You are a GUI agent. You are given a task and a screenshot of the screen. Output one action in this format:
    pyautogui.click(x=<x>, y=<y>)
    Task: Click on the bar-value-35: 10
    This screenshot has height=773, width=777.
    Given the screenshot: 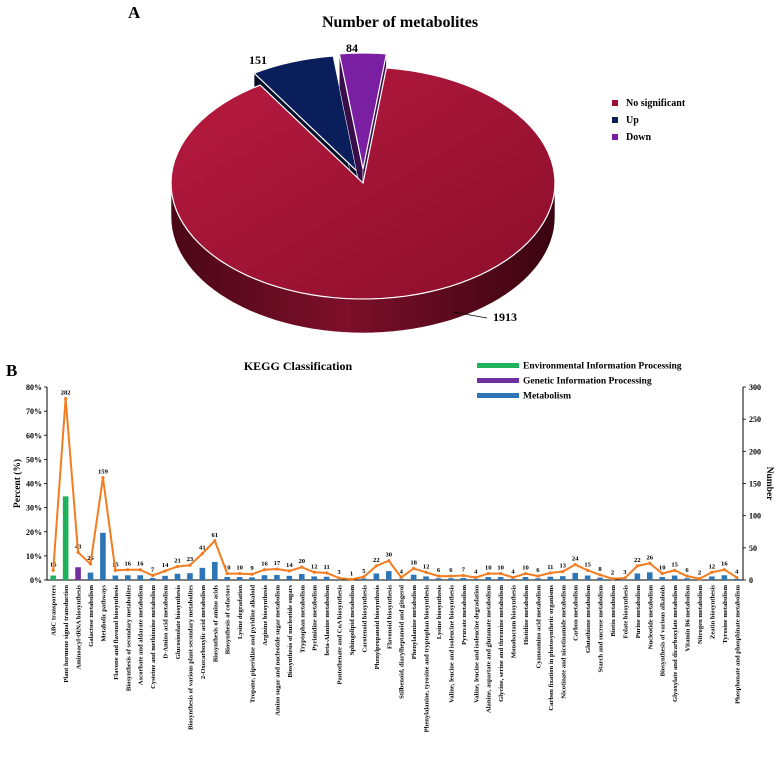 What is the action you would take?
    pyautogui.click(x=488, y=568)
    